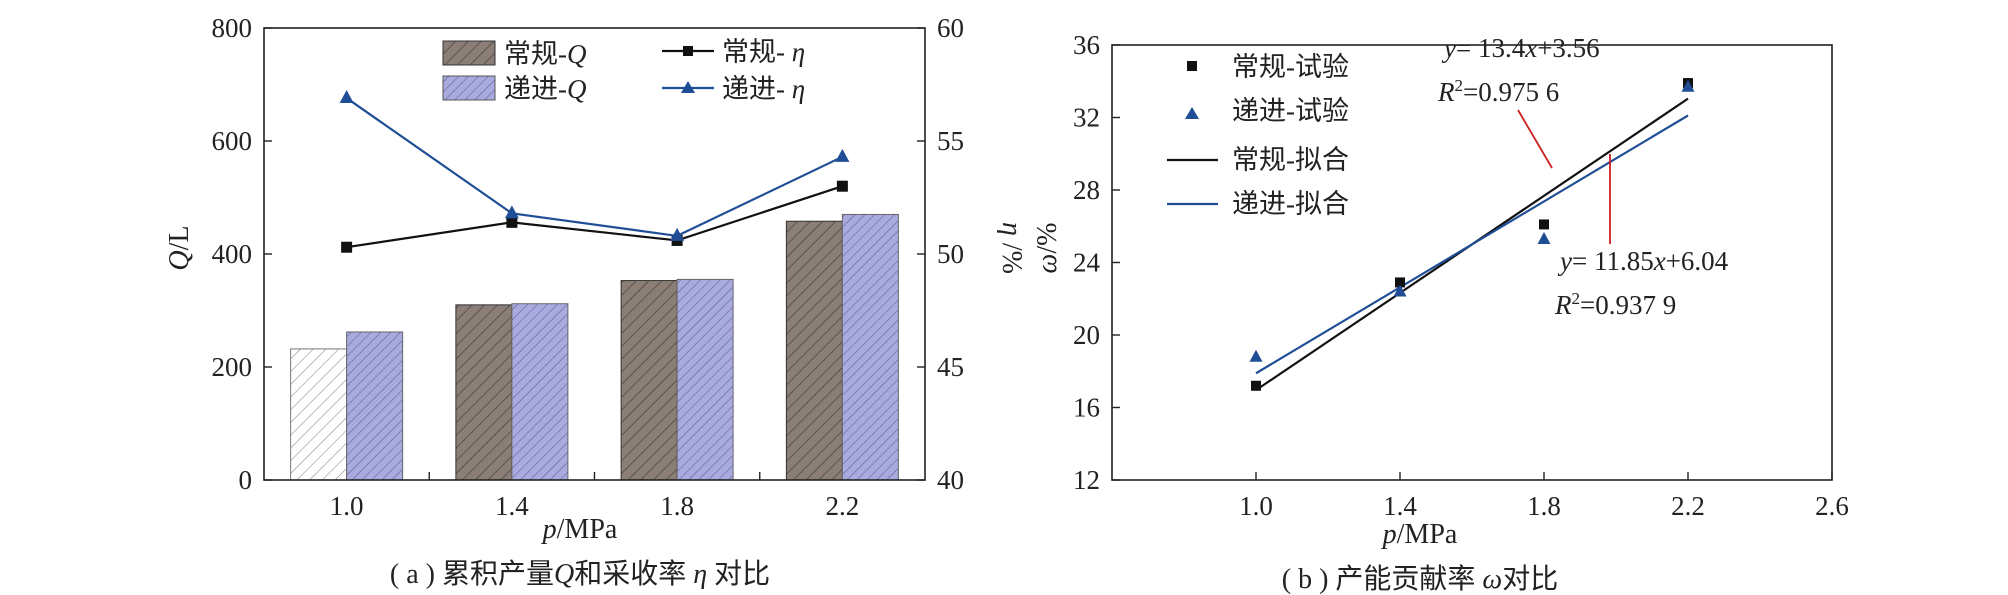 This screenshot has height=595, width=2008. Describe the element at coordinates (594, 347) in the screenshot. I see `chart-a-bars` at that location.